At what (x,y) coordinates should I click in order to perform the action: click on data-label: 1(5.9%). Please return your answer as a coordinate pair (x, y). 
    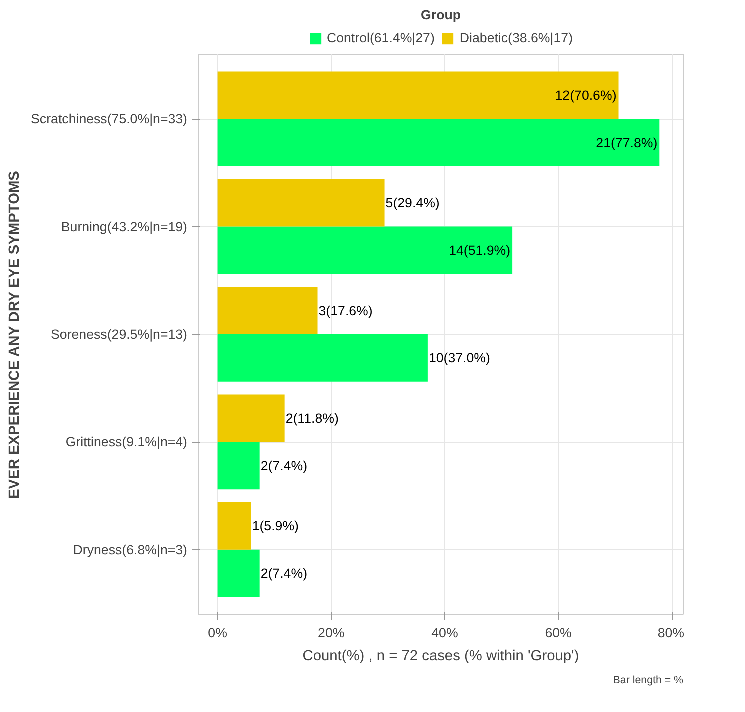
    Looking at the image, I should click on (275, 526).